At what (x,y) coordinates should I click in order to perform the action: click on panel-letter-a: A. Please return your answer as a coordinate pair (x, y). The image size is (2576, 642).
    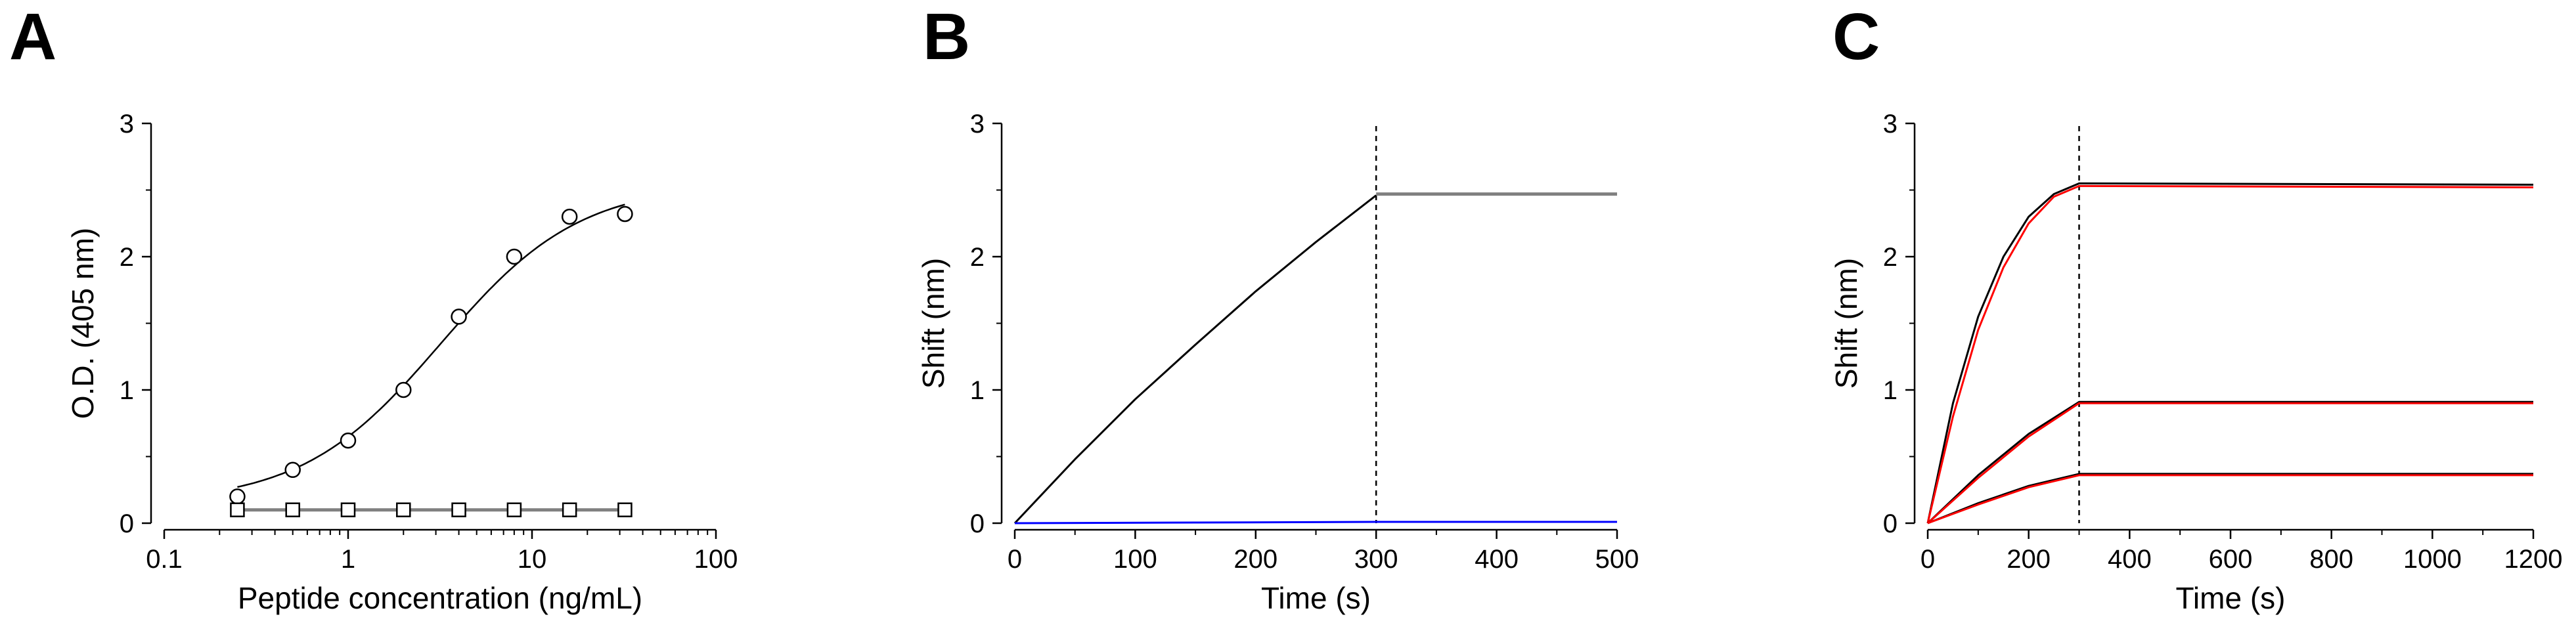
    Looking at the image, I should click on (32, 37).